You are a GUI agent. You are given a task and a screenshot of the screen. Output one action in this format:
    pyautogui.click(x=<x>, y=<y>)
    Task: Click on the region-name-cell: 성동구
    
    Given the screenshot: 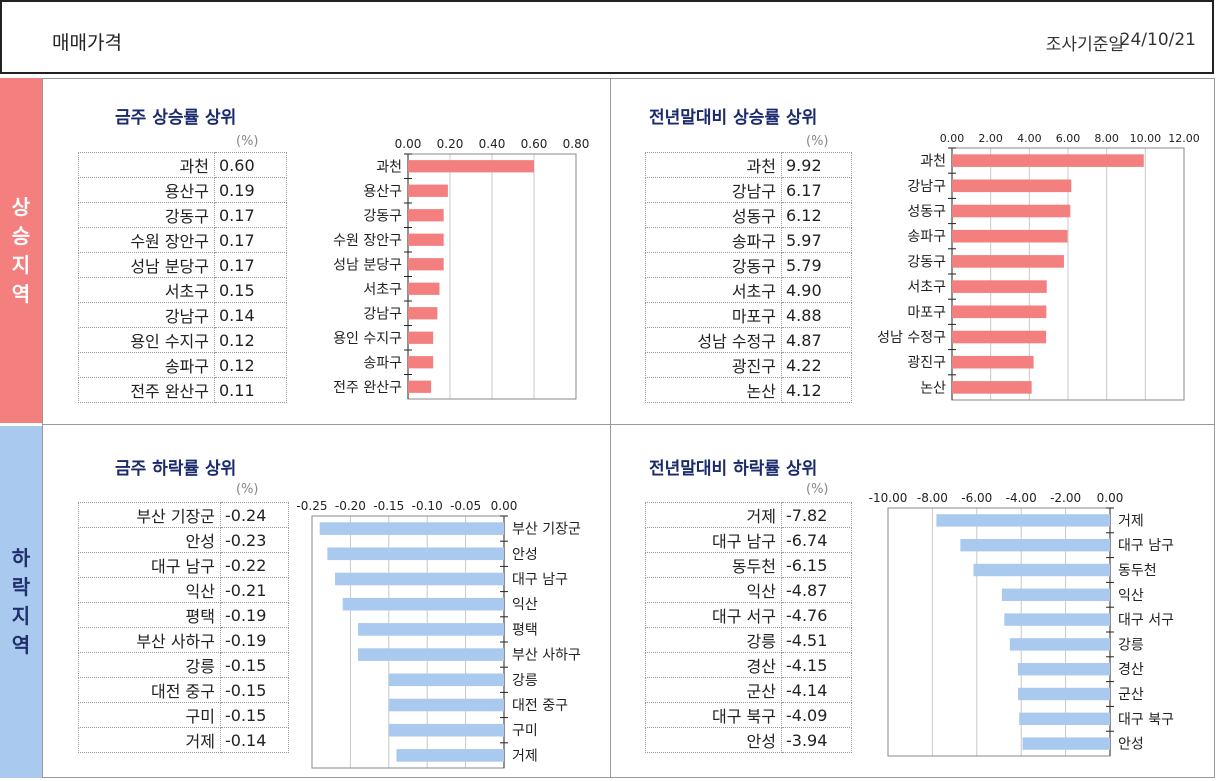 What is the action you would take?
    pyautogui.click(x=713, y=215)
    